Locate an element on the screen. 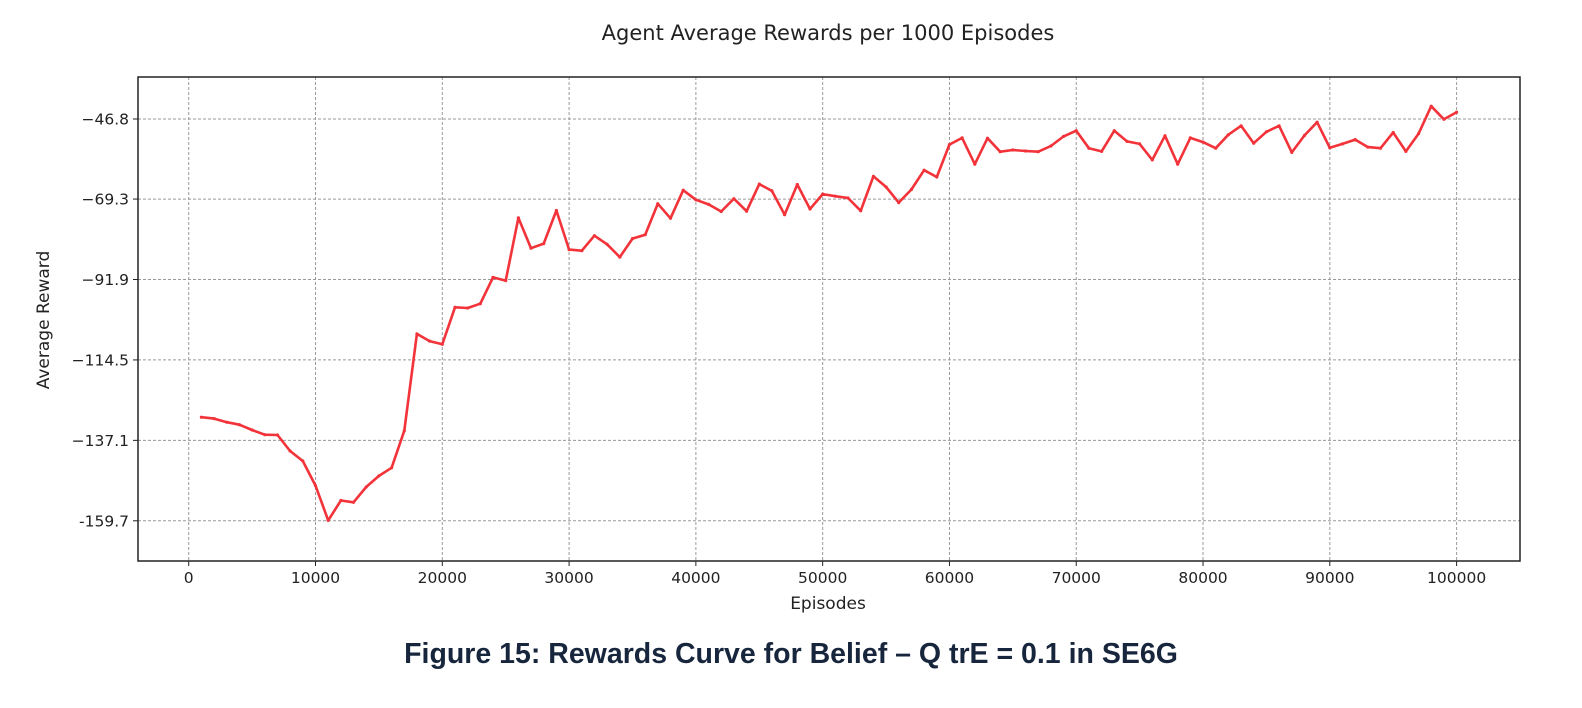  x-tick-label: 60000 is located at coordinates (949, 578).